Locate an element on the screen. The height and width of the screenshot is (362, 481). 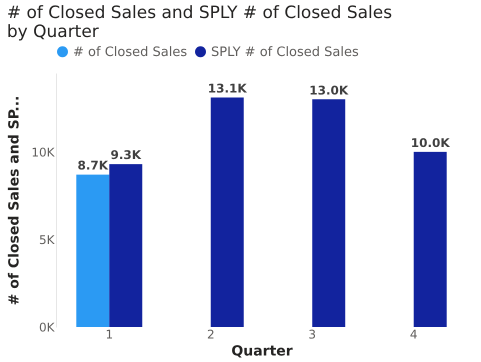
chart-title: # of Closed Sales and SPLY # of Closed Sales by Quarter is located at coordinates (199, 22).